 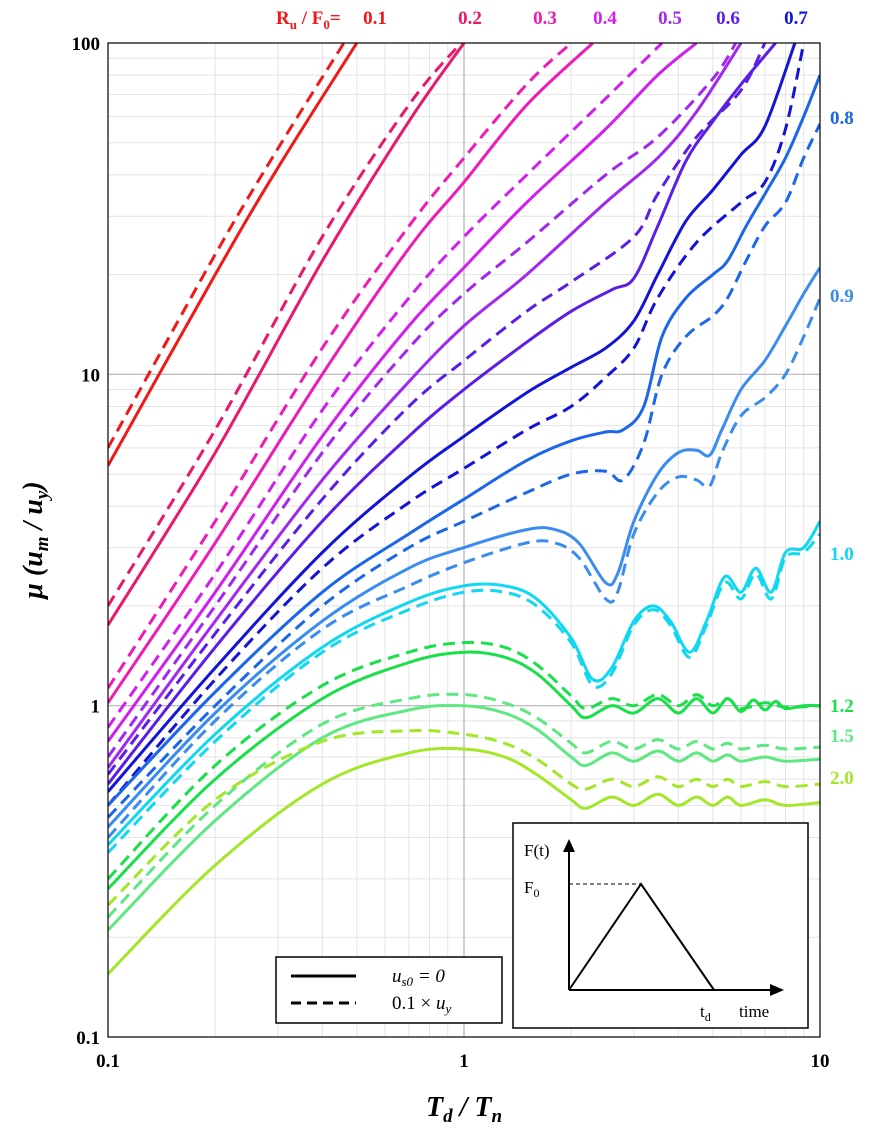 I want to click on ratio-label-0.6: 0.6, so click(x=728, y=18).